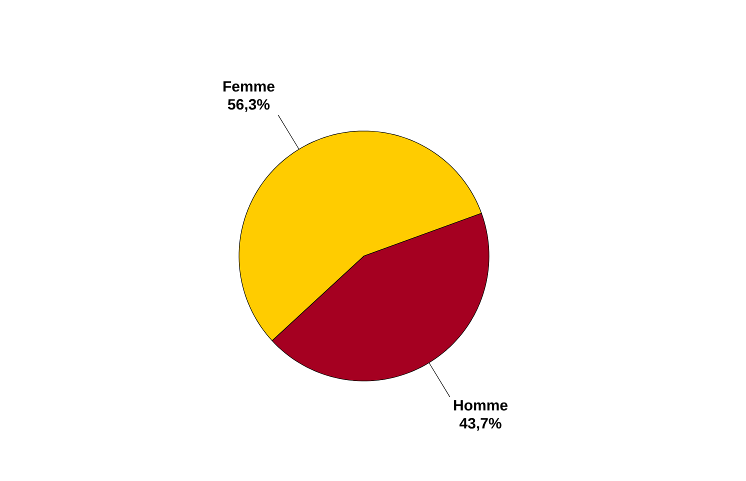 This screenshot has height=481, width=746. Describe the element at coordinates (249, 105) in the screenshot. I see `data-label: 56,3%` at that location.